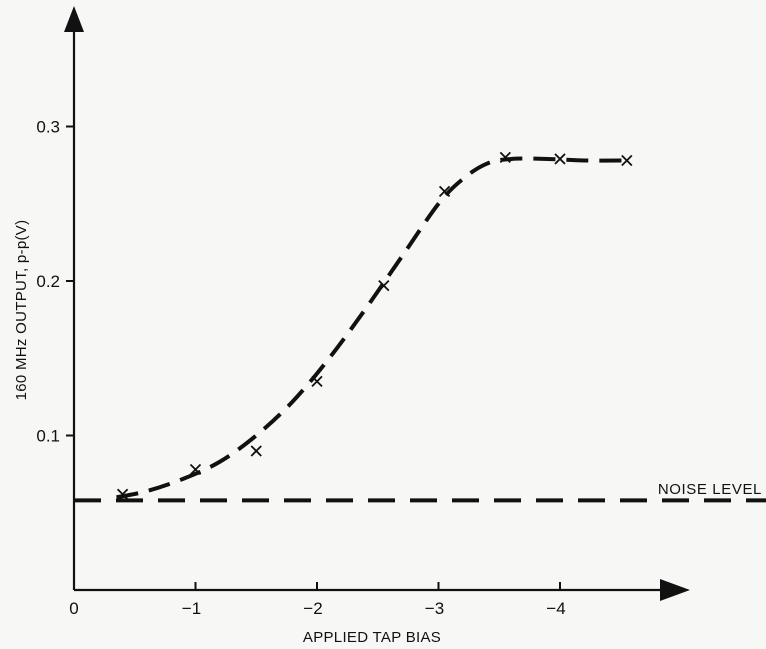  I want to click on y-tick-label: 0.2, so click(48, 281).